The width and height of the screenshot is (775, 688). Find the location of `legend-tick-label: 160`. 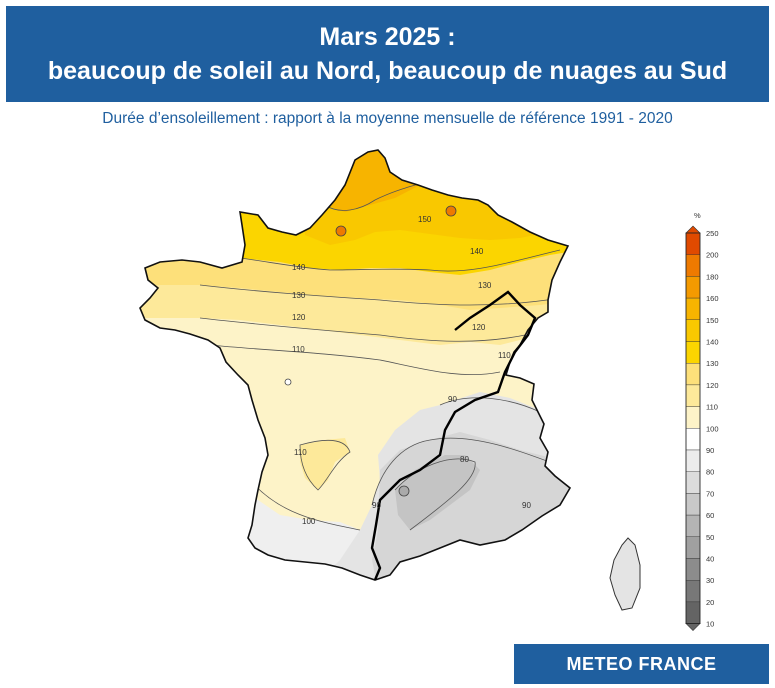

legend-tick-label: 160 is located at coordinates (712, 298).